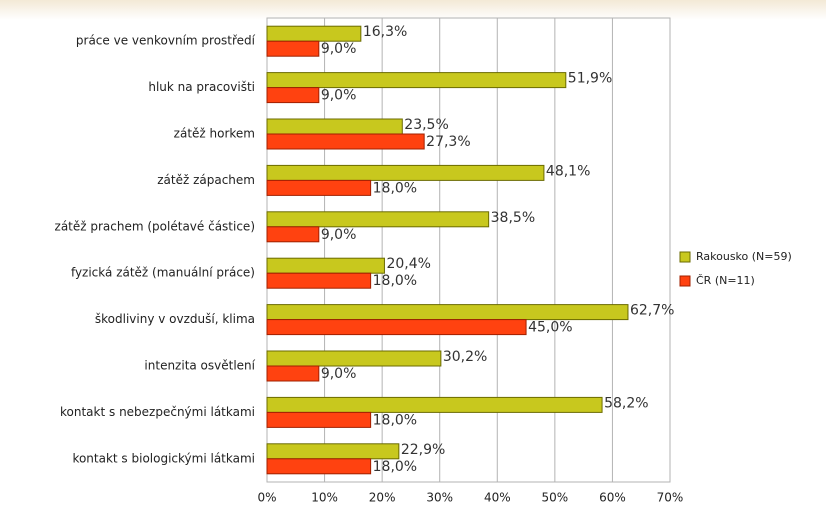  I want to click on value-label: 23,5%, so click(426, 125).